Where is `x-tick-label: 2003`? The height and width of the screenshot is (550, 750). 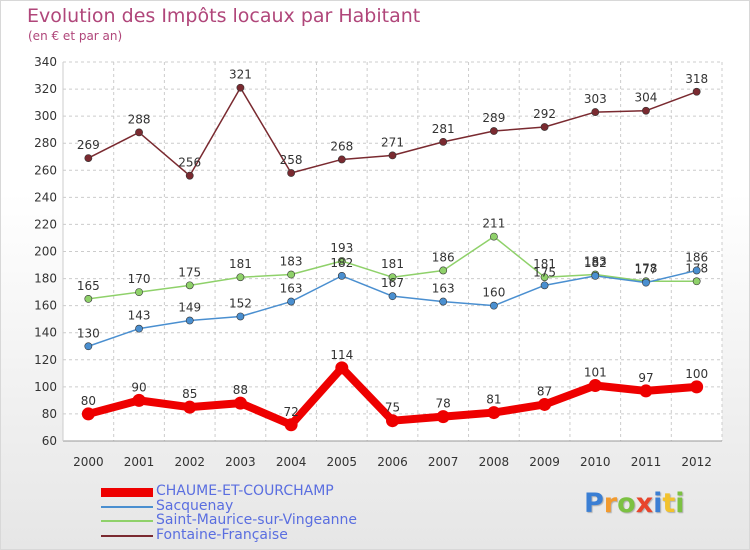
x-tick-label: 2003 is located at coordinates (240, 462).